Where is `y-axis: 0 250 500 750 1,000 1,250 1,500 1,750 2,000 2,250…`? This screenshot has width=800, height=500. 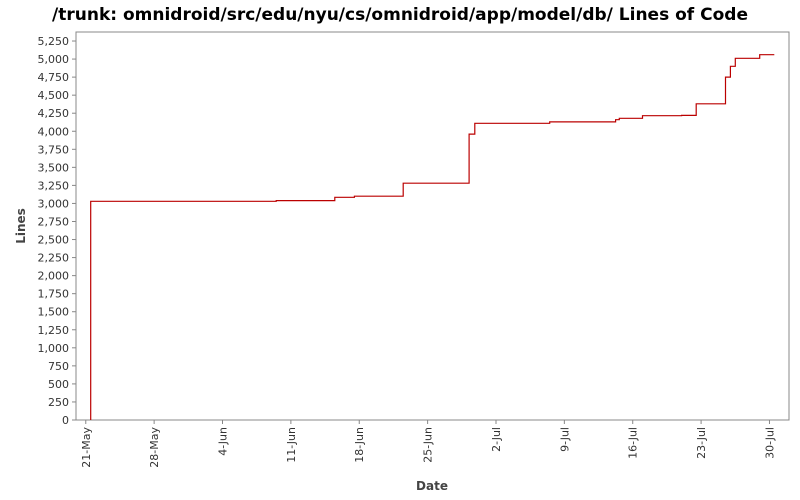 y-axis: 0 250 500 750 1,000 1,250 1,500 1,750 2,000 2,250… is located at coordinates (57, 231).